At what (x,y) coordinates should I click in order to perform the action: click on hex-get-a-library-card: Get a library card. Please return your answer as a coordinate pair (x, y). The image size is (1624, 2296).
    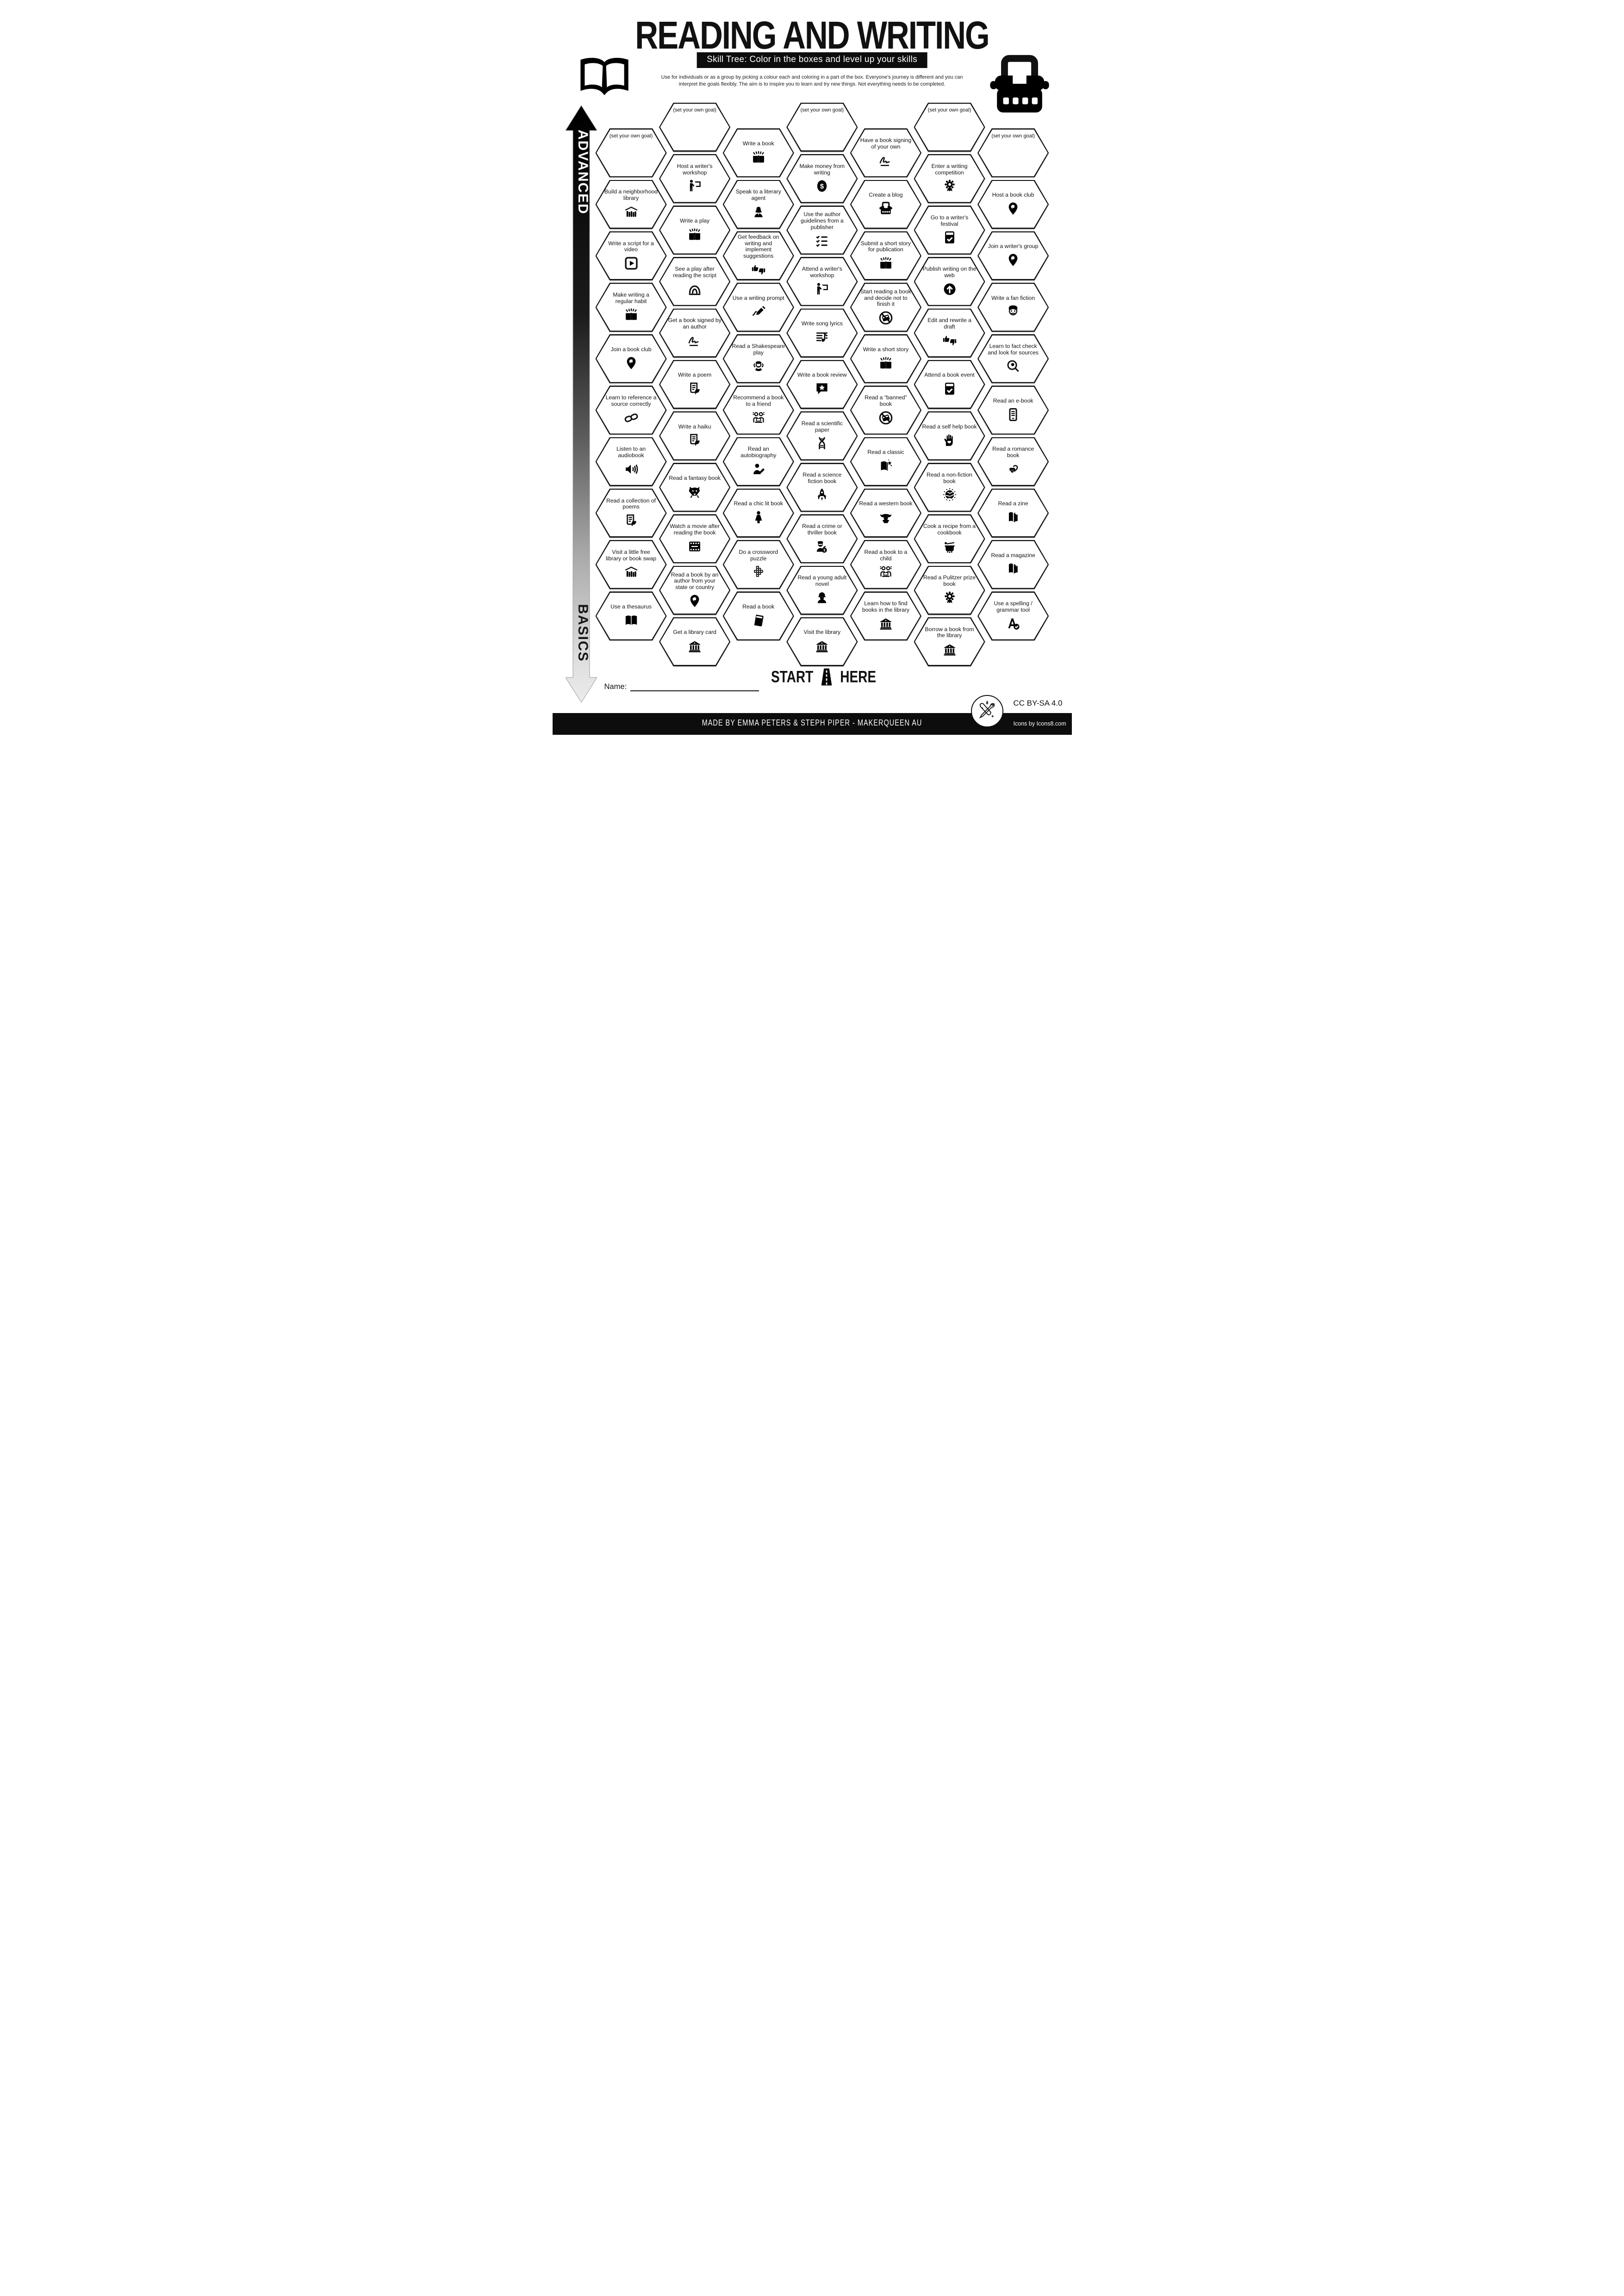
    Looking at the image, I should click on (695, 642).